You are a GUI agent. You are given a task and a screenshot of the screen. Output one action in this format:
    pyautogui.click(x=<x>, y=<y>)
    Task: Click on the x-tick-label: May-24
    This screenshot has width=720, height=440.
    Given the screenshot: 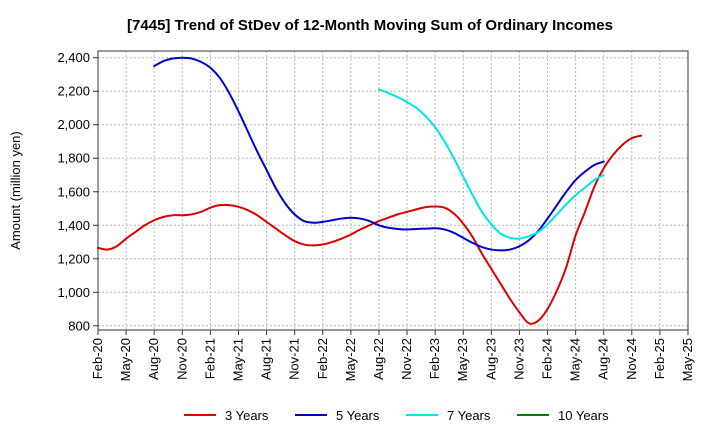 What is the action you would take?
    pyautogui.click(x=575, y=359)
    